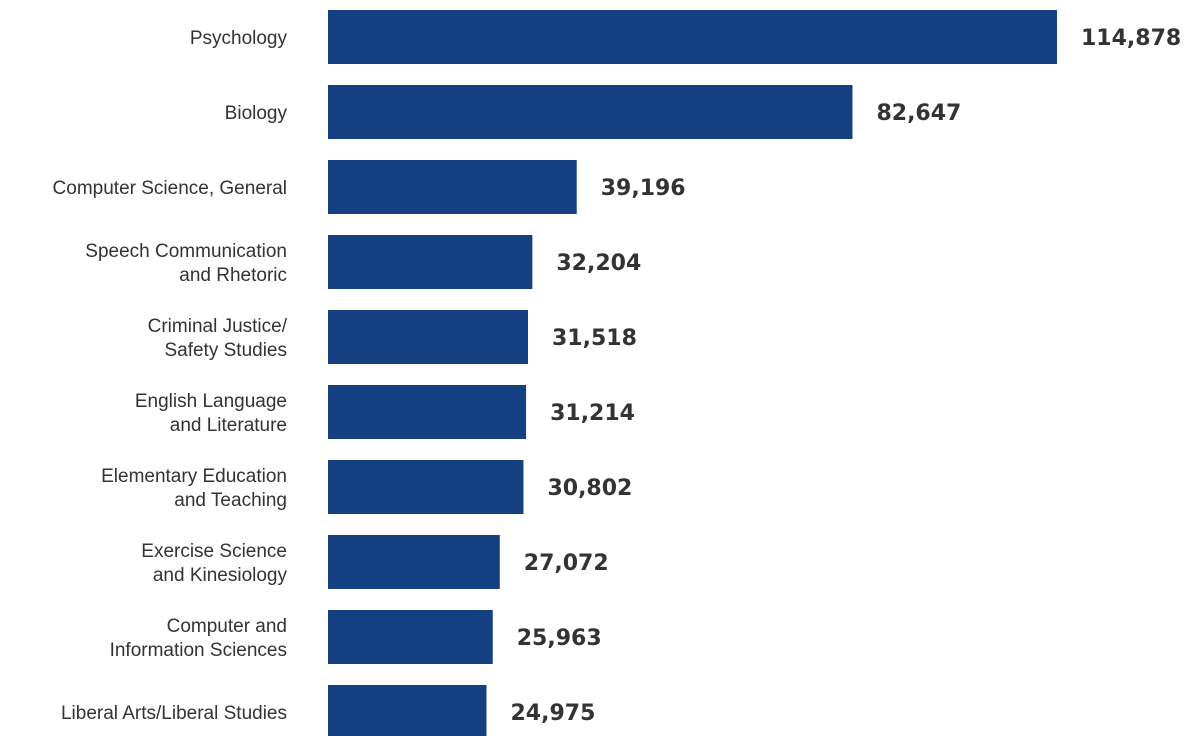 This screenshot has height=736, width=1185. Describe the element at coordinates (170, 188) in the screenshot. I see `category-label: Computer Science, General` at that location.